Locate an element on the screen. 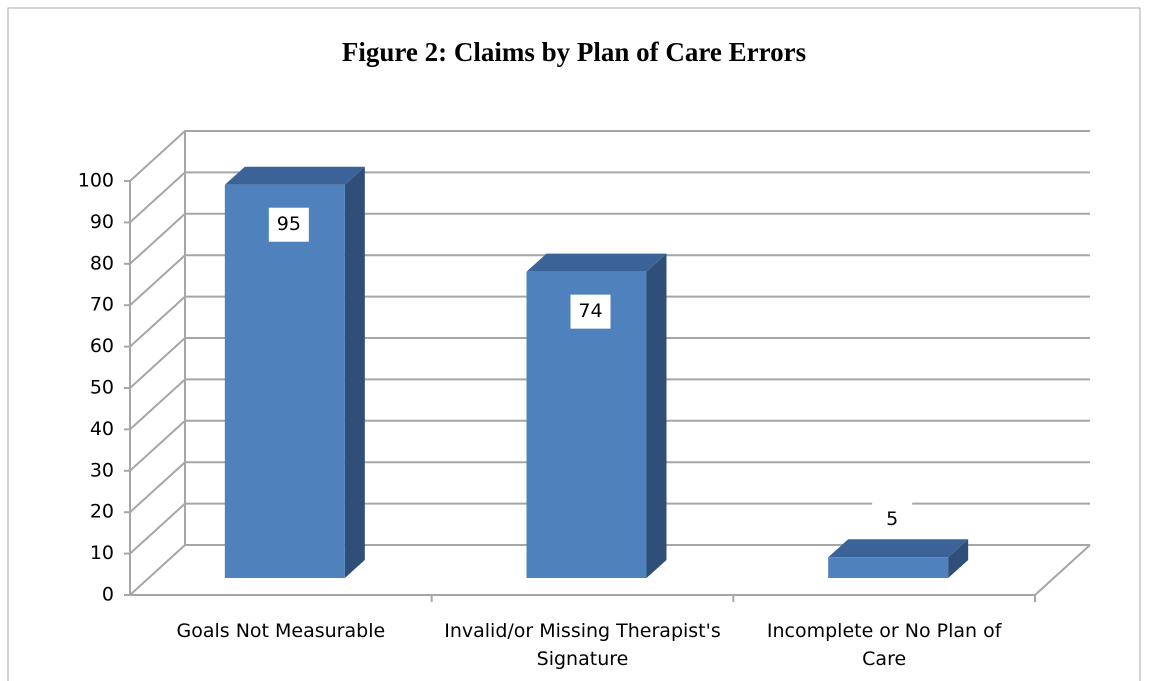  x-tick-label: Goals Not Measurable is located at coordinates (281, 631).